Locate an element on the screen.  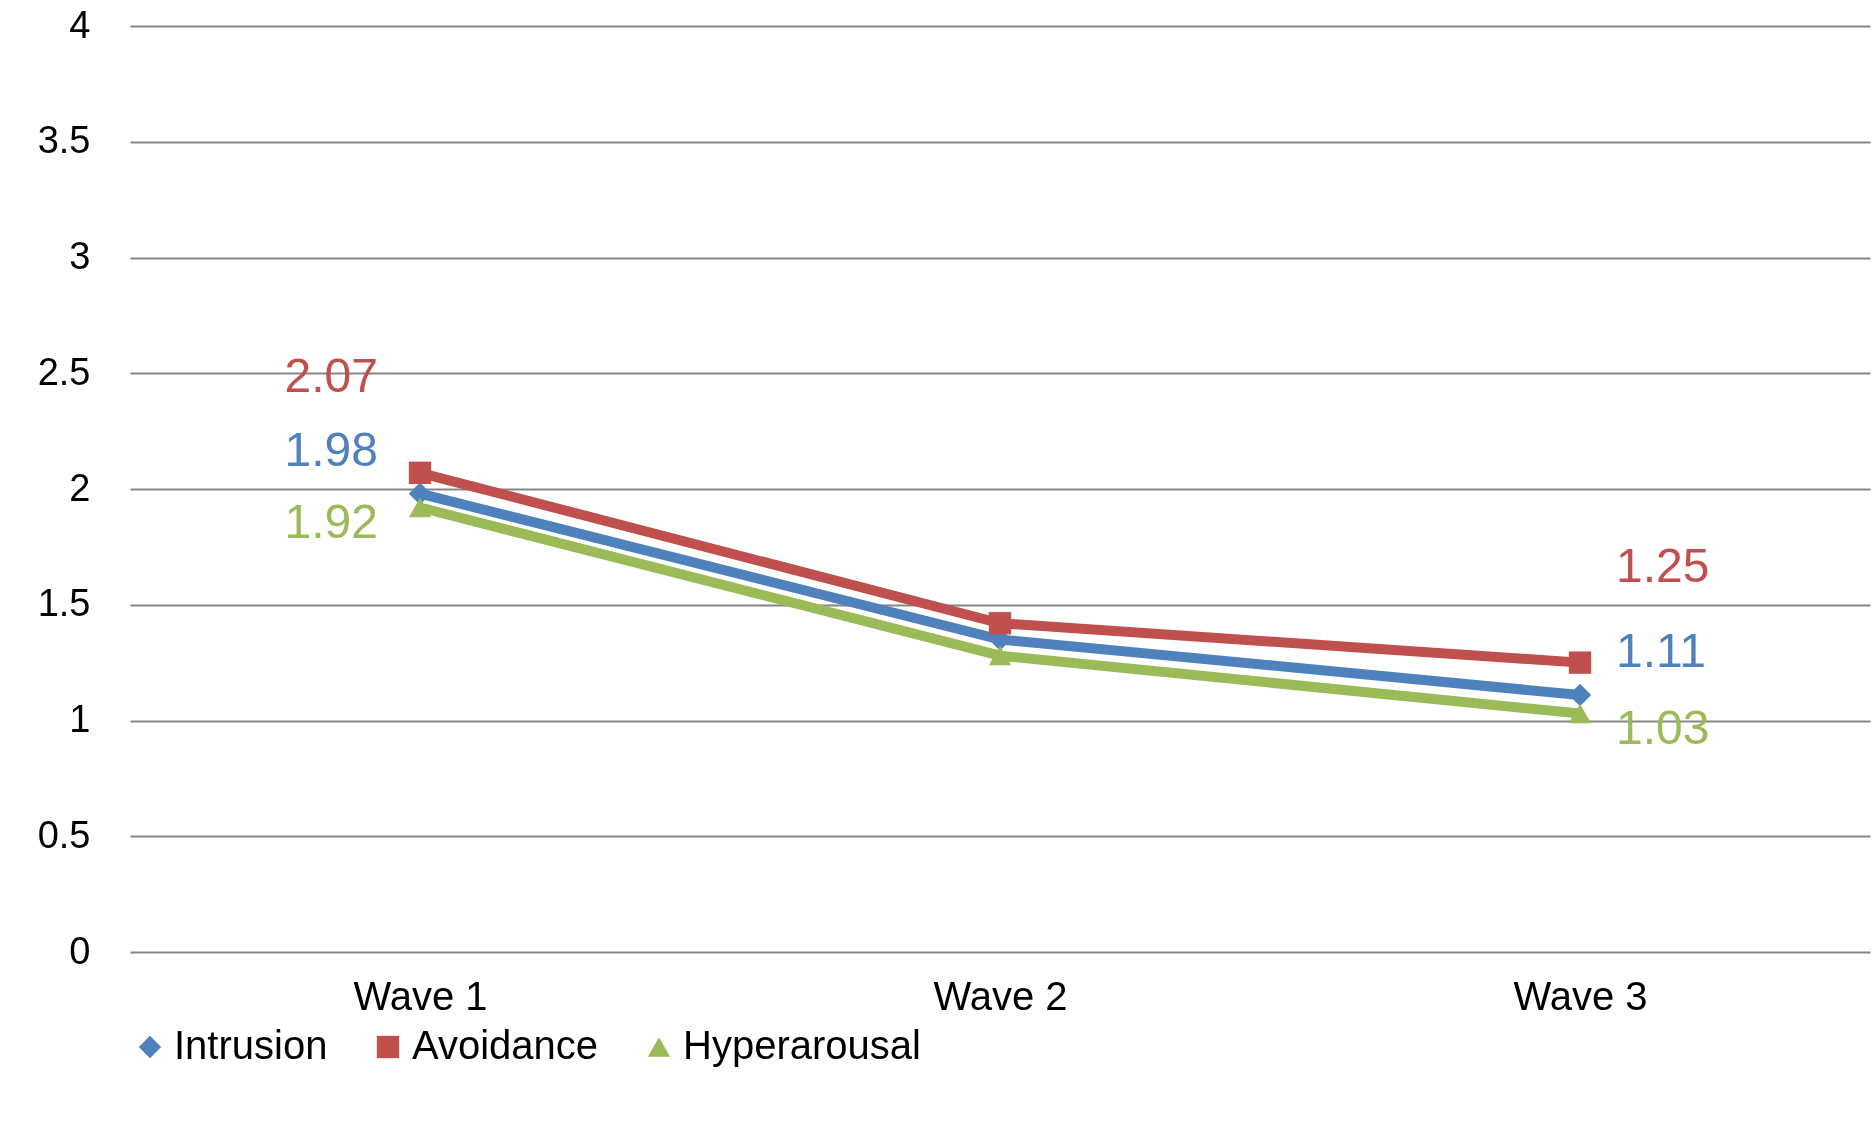
x-tick-label: Wave 2 is located at coordinates (1000, 995).